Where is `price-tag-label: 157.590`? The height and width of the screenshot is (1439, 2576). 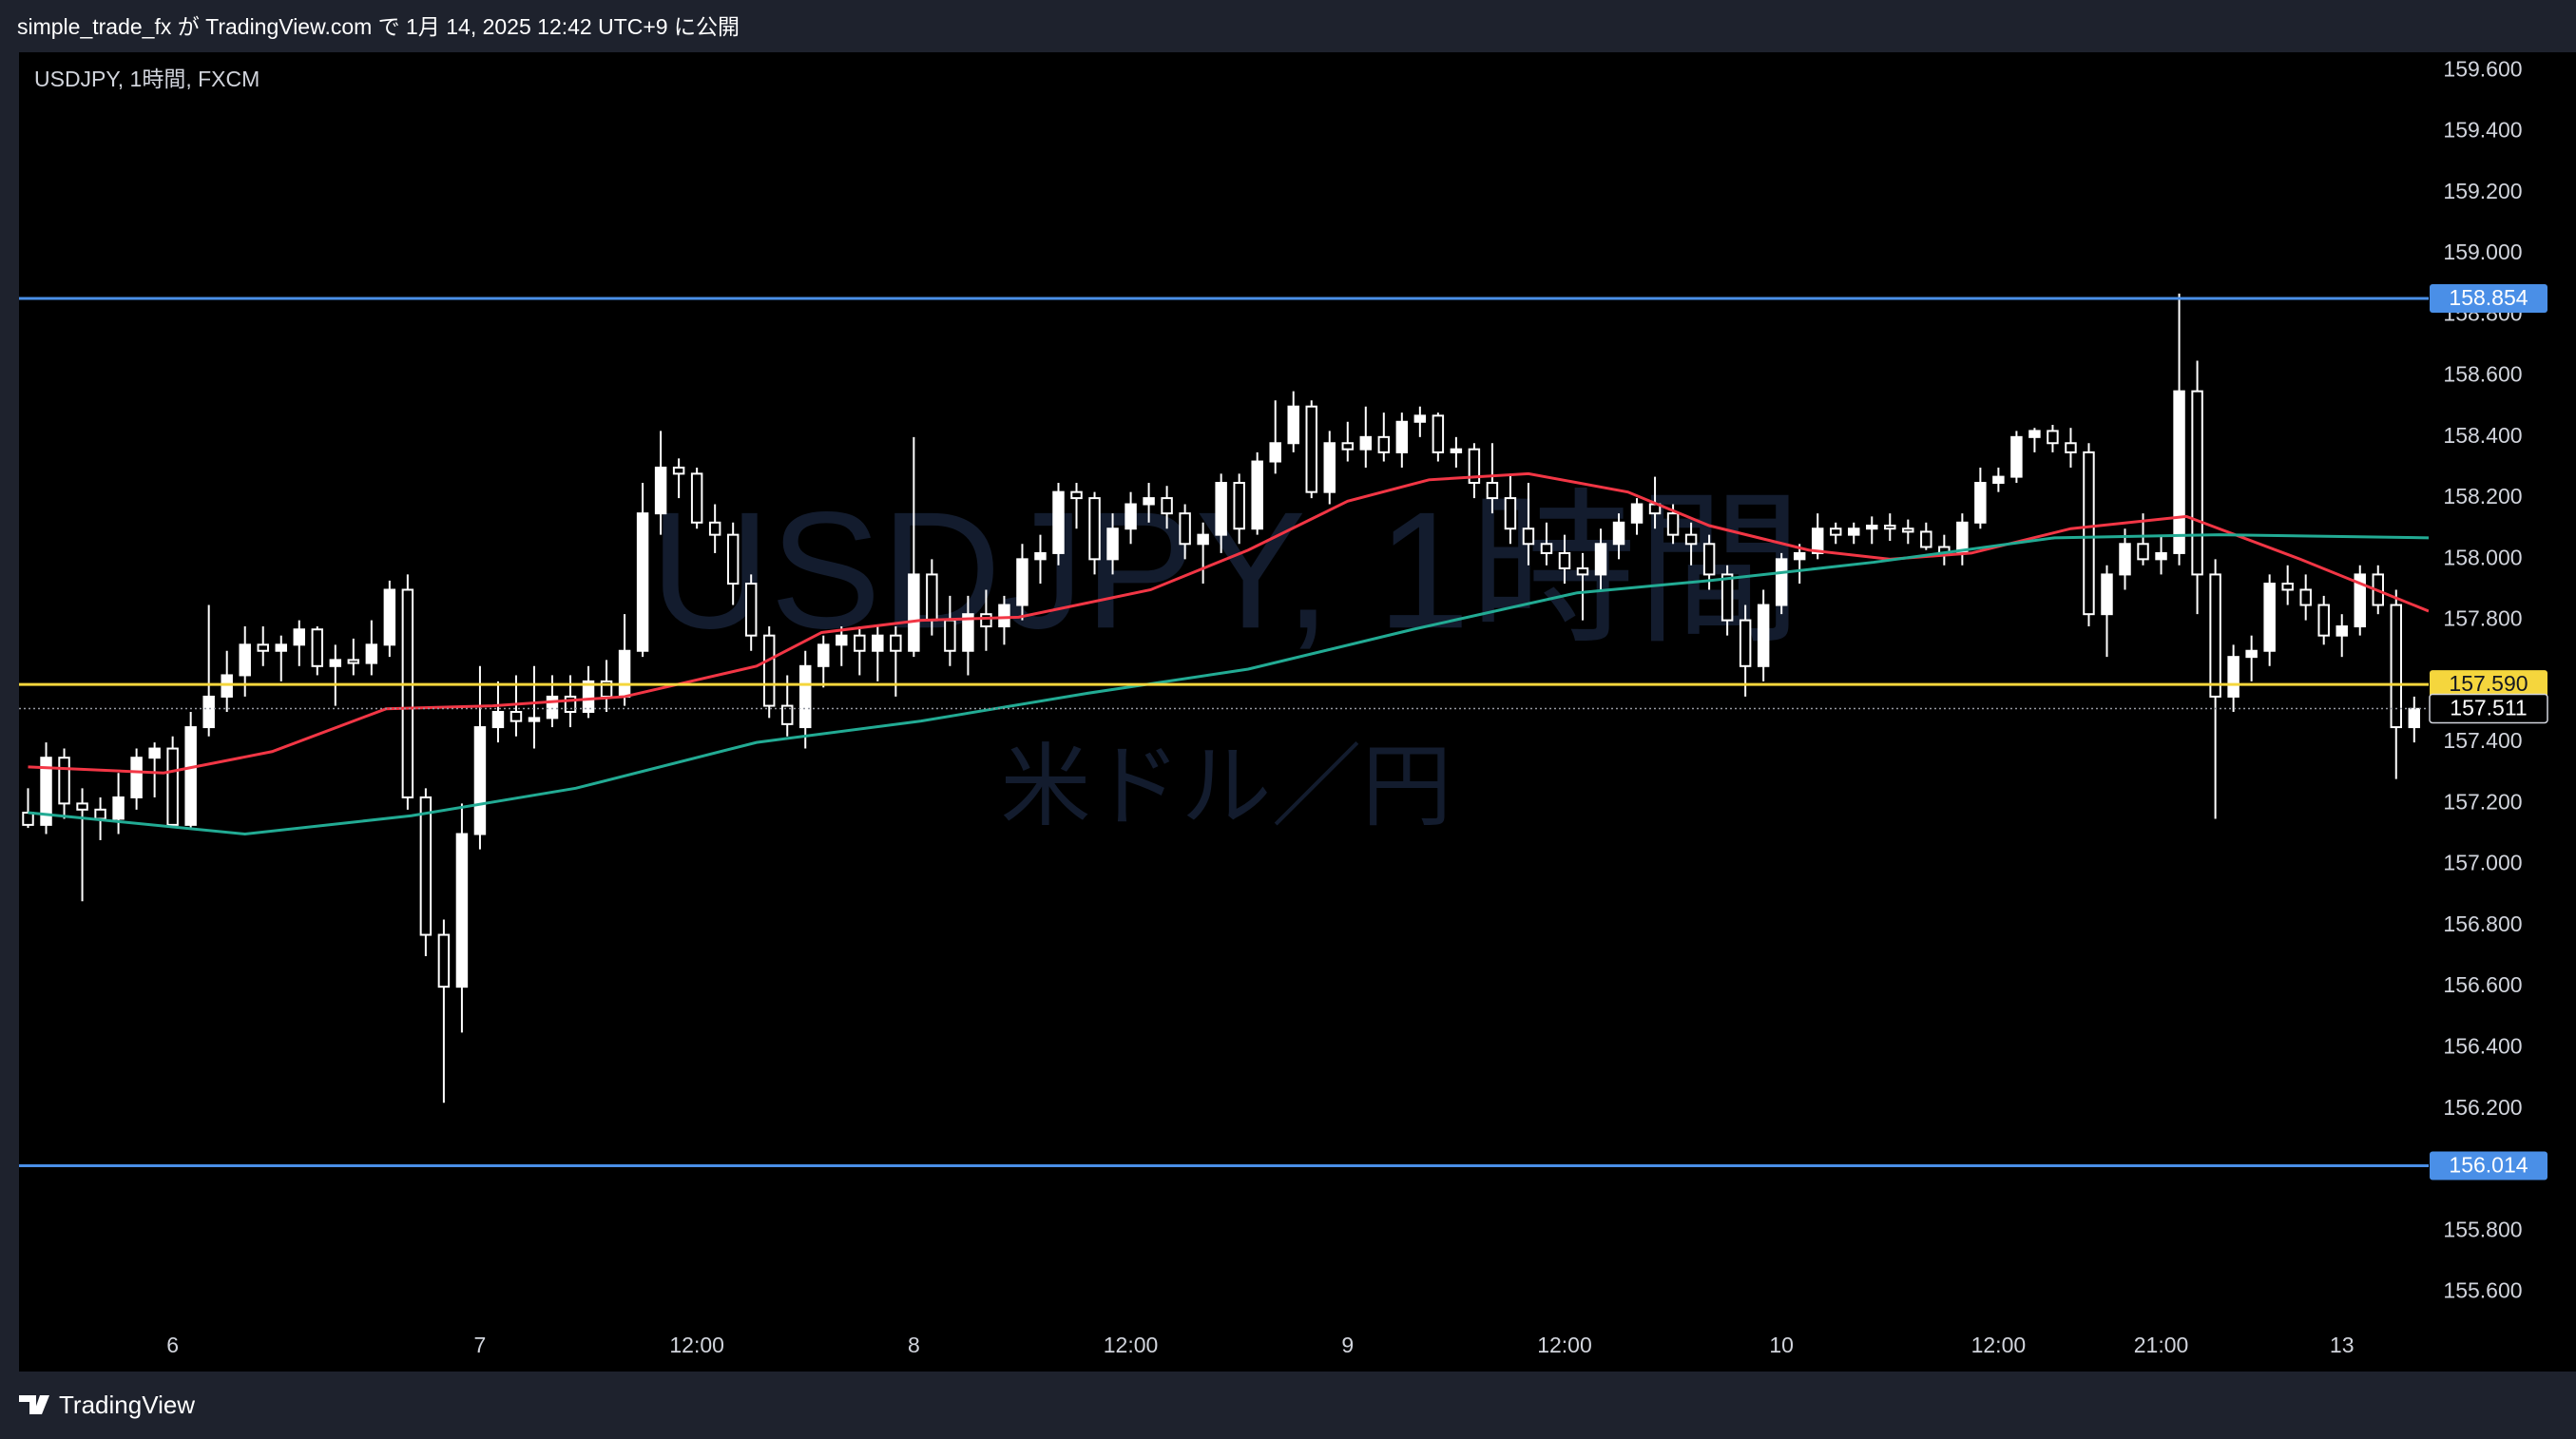 price-tag-label: 157.590 is located at coordinates (2488, 683).